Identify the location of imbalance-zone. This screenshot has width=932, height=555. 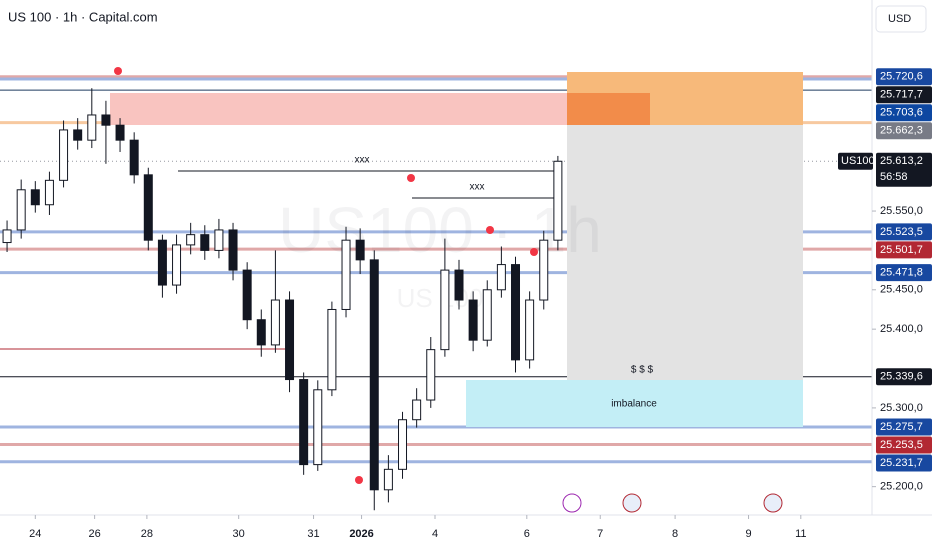
(634, 403).